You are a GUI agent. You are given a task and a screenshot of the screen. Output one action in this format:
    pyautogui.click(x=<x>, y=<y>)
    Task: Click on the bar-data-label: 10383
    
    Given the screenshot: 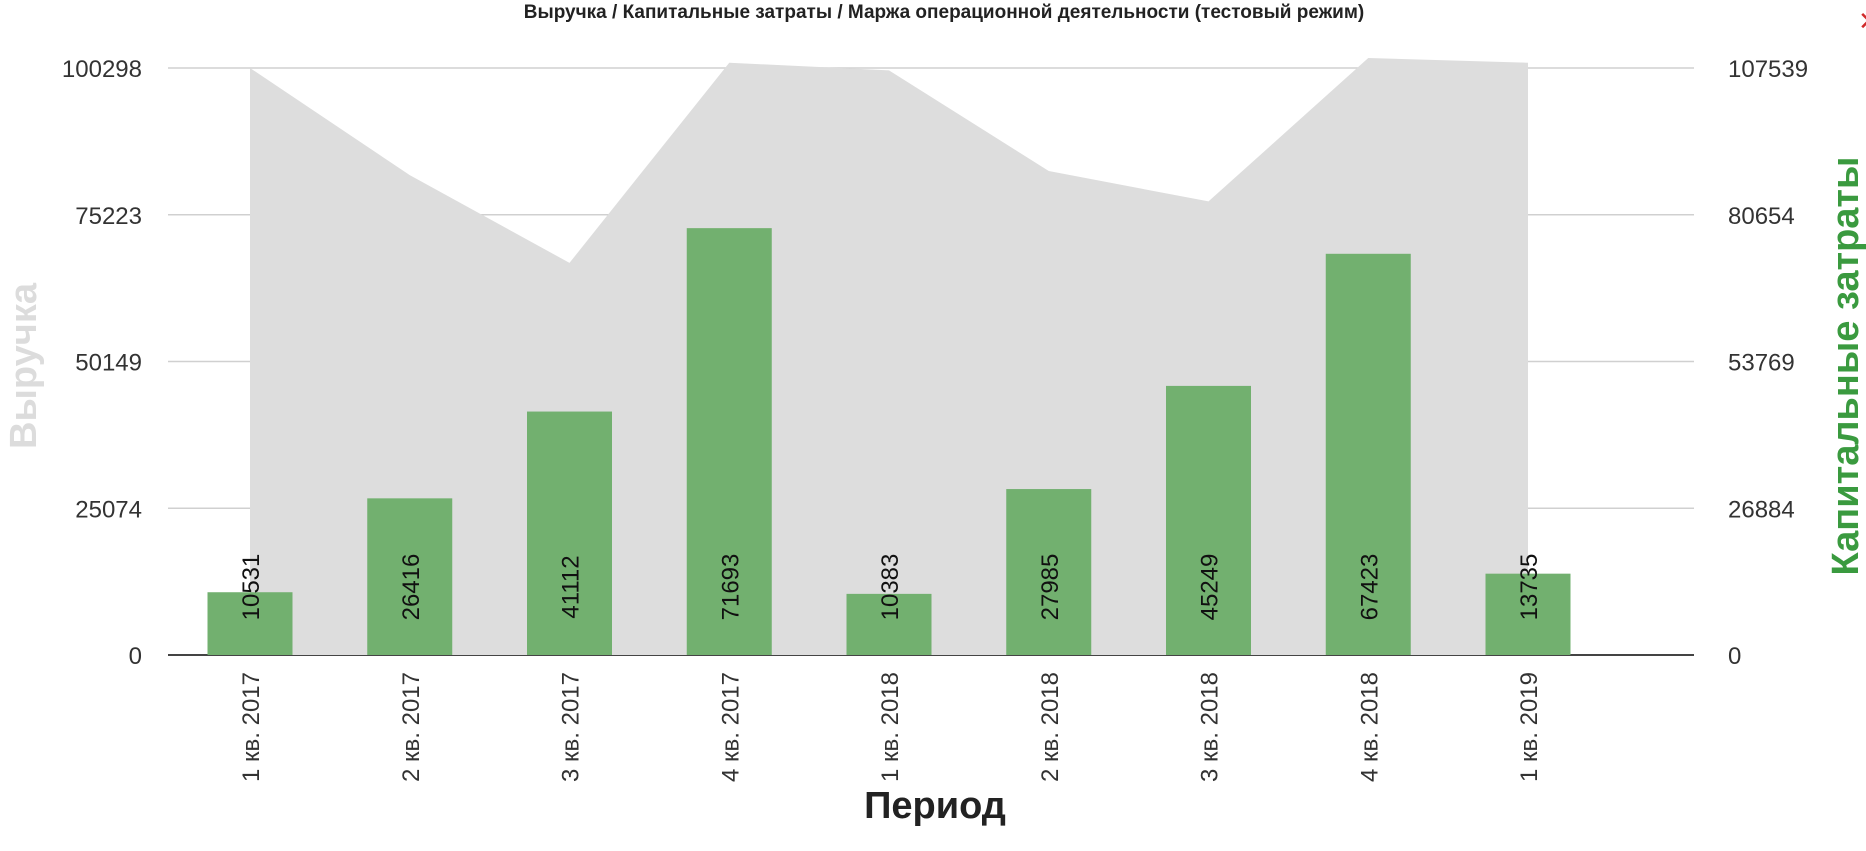 What is the action you would take?
    pyautogui.click(x=890, y=587)
    